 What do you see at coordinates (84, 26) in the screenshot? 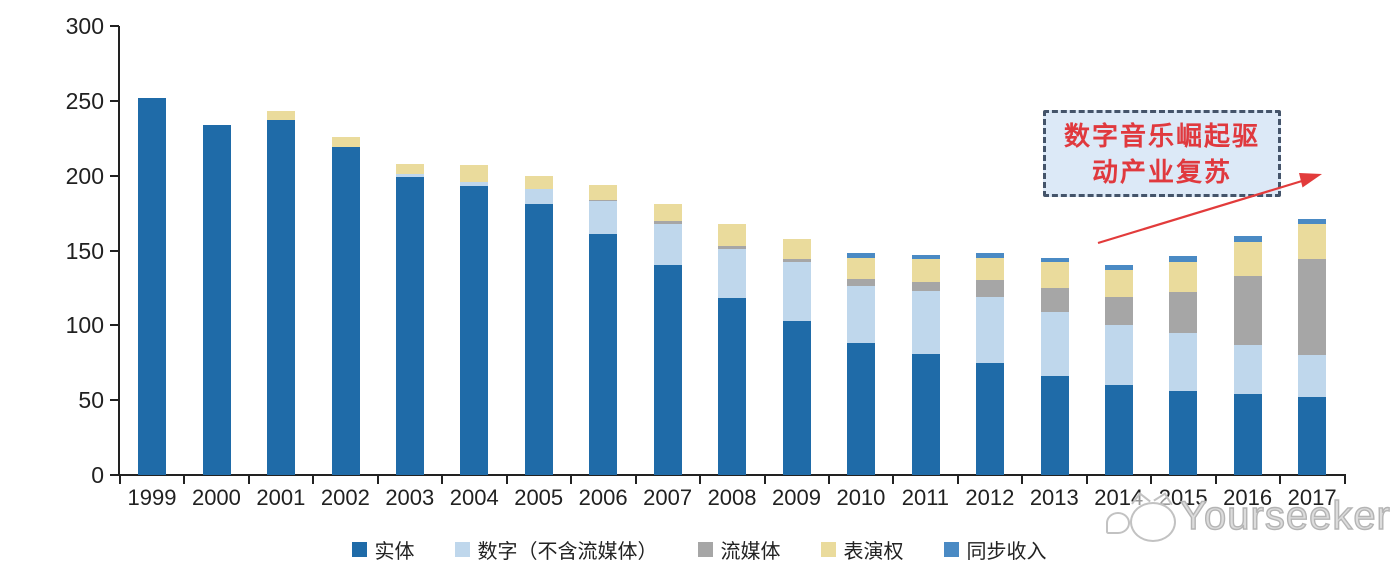
I see `y-tick-label: 300` at bounding box center [84, 26].